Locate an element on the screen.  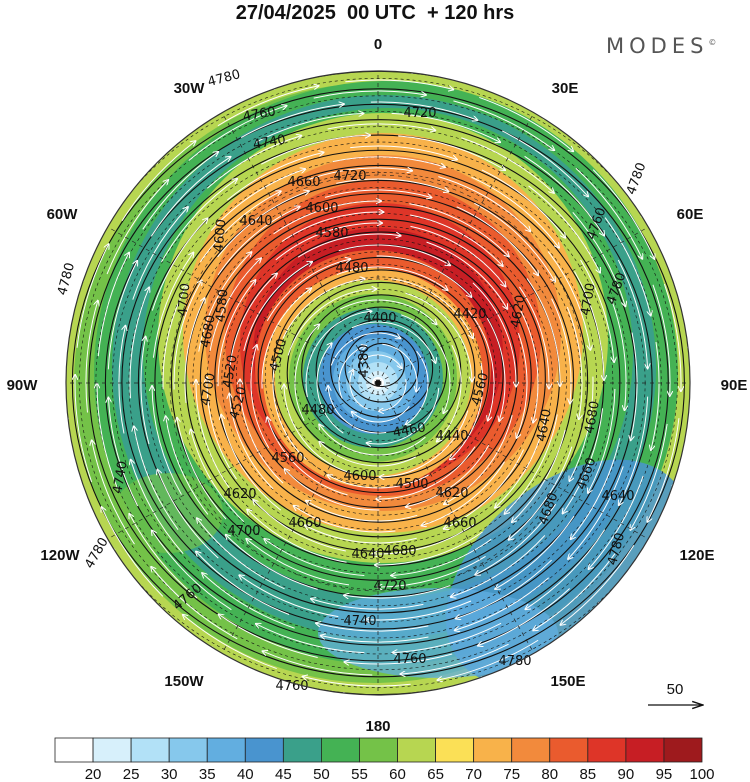
meridian is located at coordinates (243, 305).